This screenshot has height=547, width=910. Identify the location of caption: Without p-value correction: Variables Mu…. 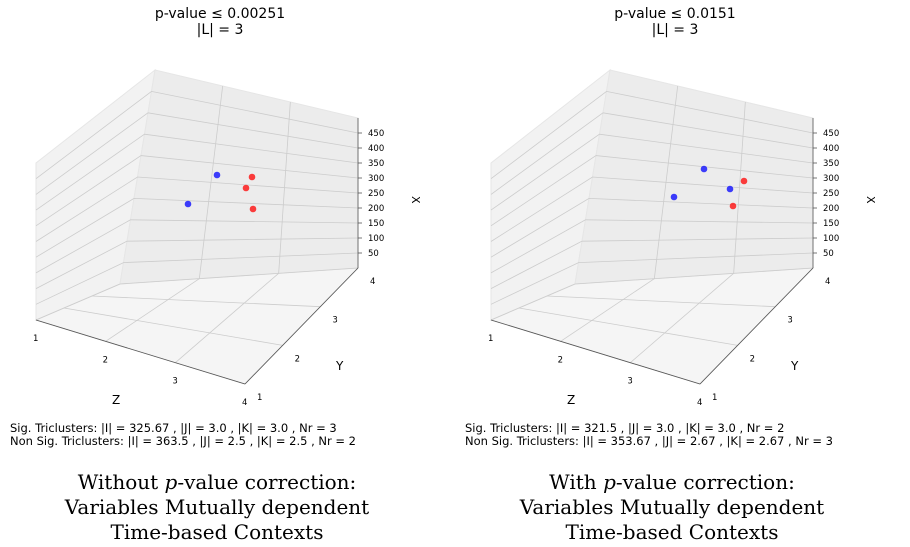
(217, 507).